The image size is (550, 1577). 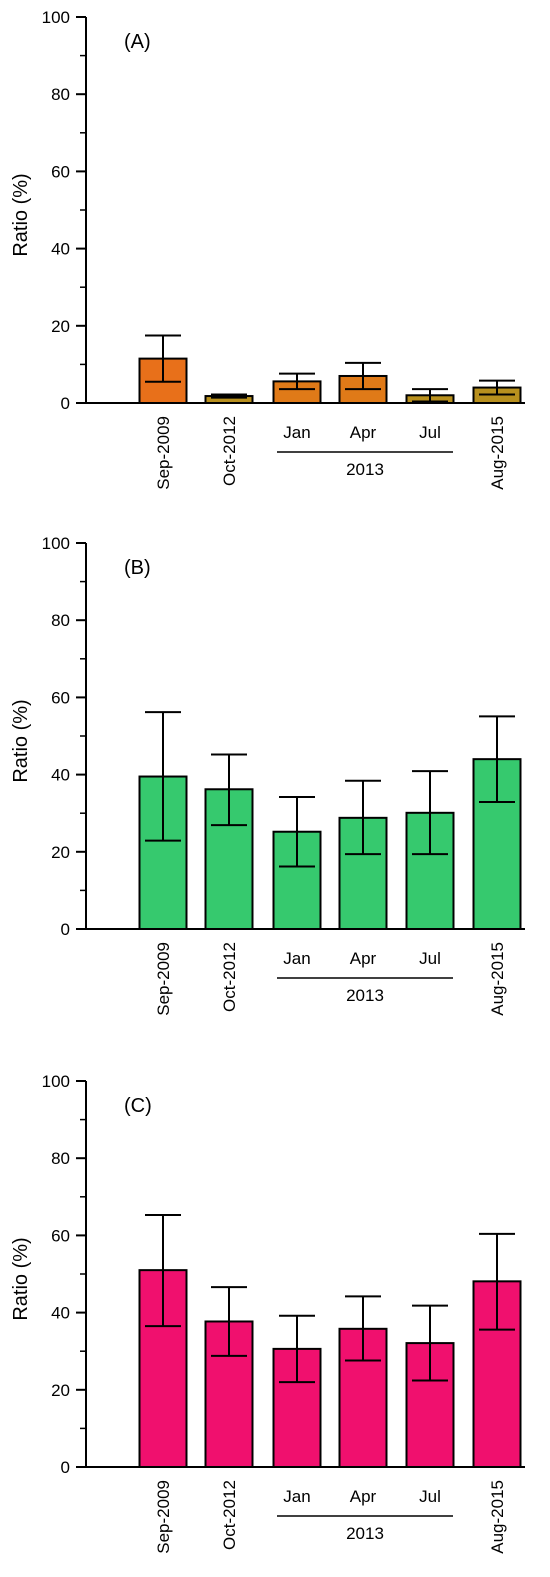 What do you see at coordinates (138, 1106) in the screenshot?
I see `panel-label: (C)` at bounding box center [138, 1106].